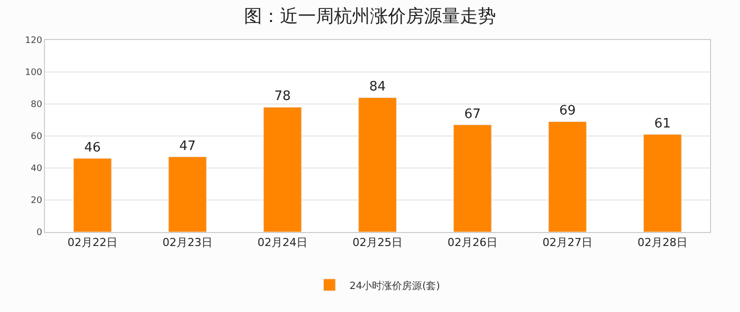  What do you see at coordinates (282, 96) in the screenshot?
I see `data-label: 78` at bounding box center [282, 96].